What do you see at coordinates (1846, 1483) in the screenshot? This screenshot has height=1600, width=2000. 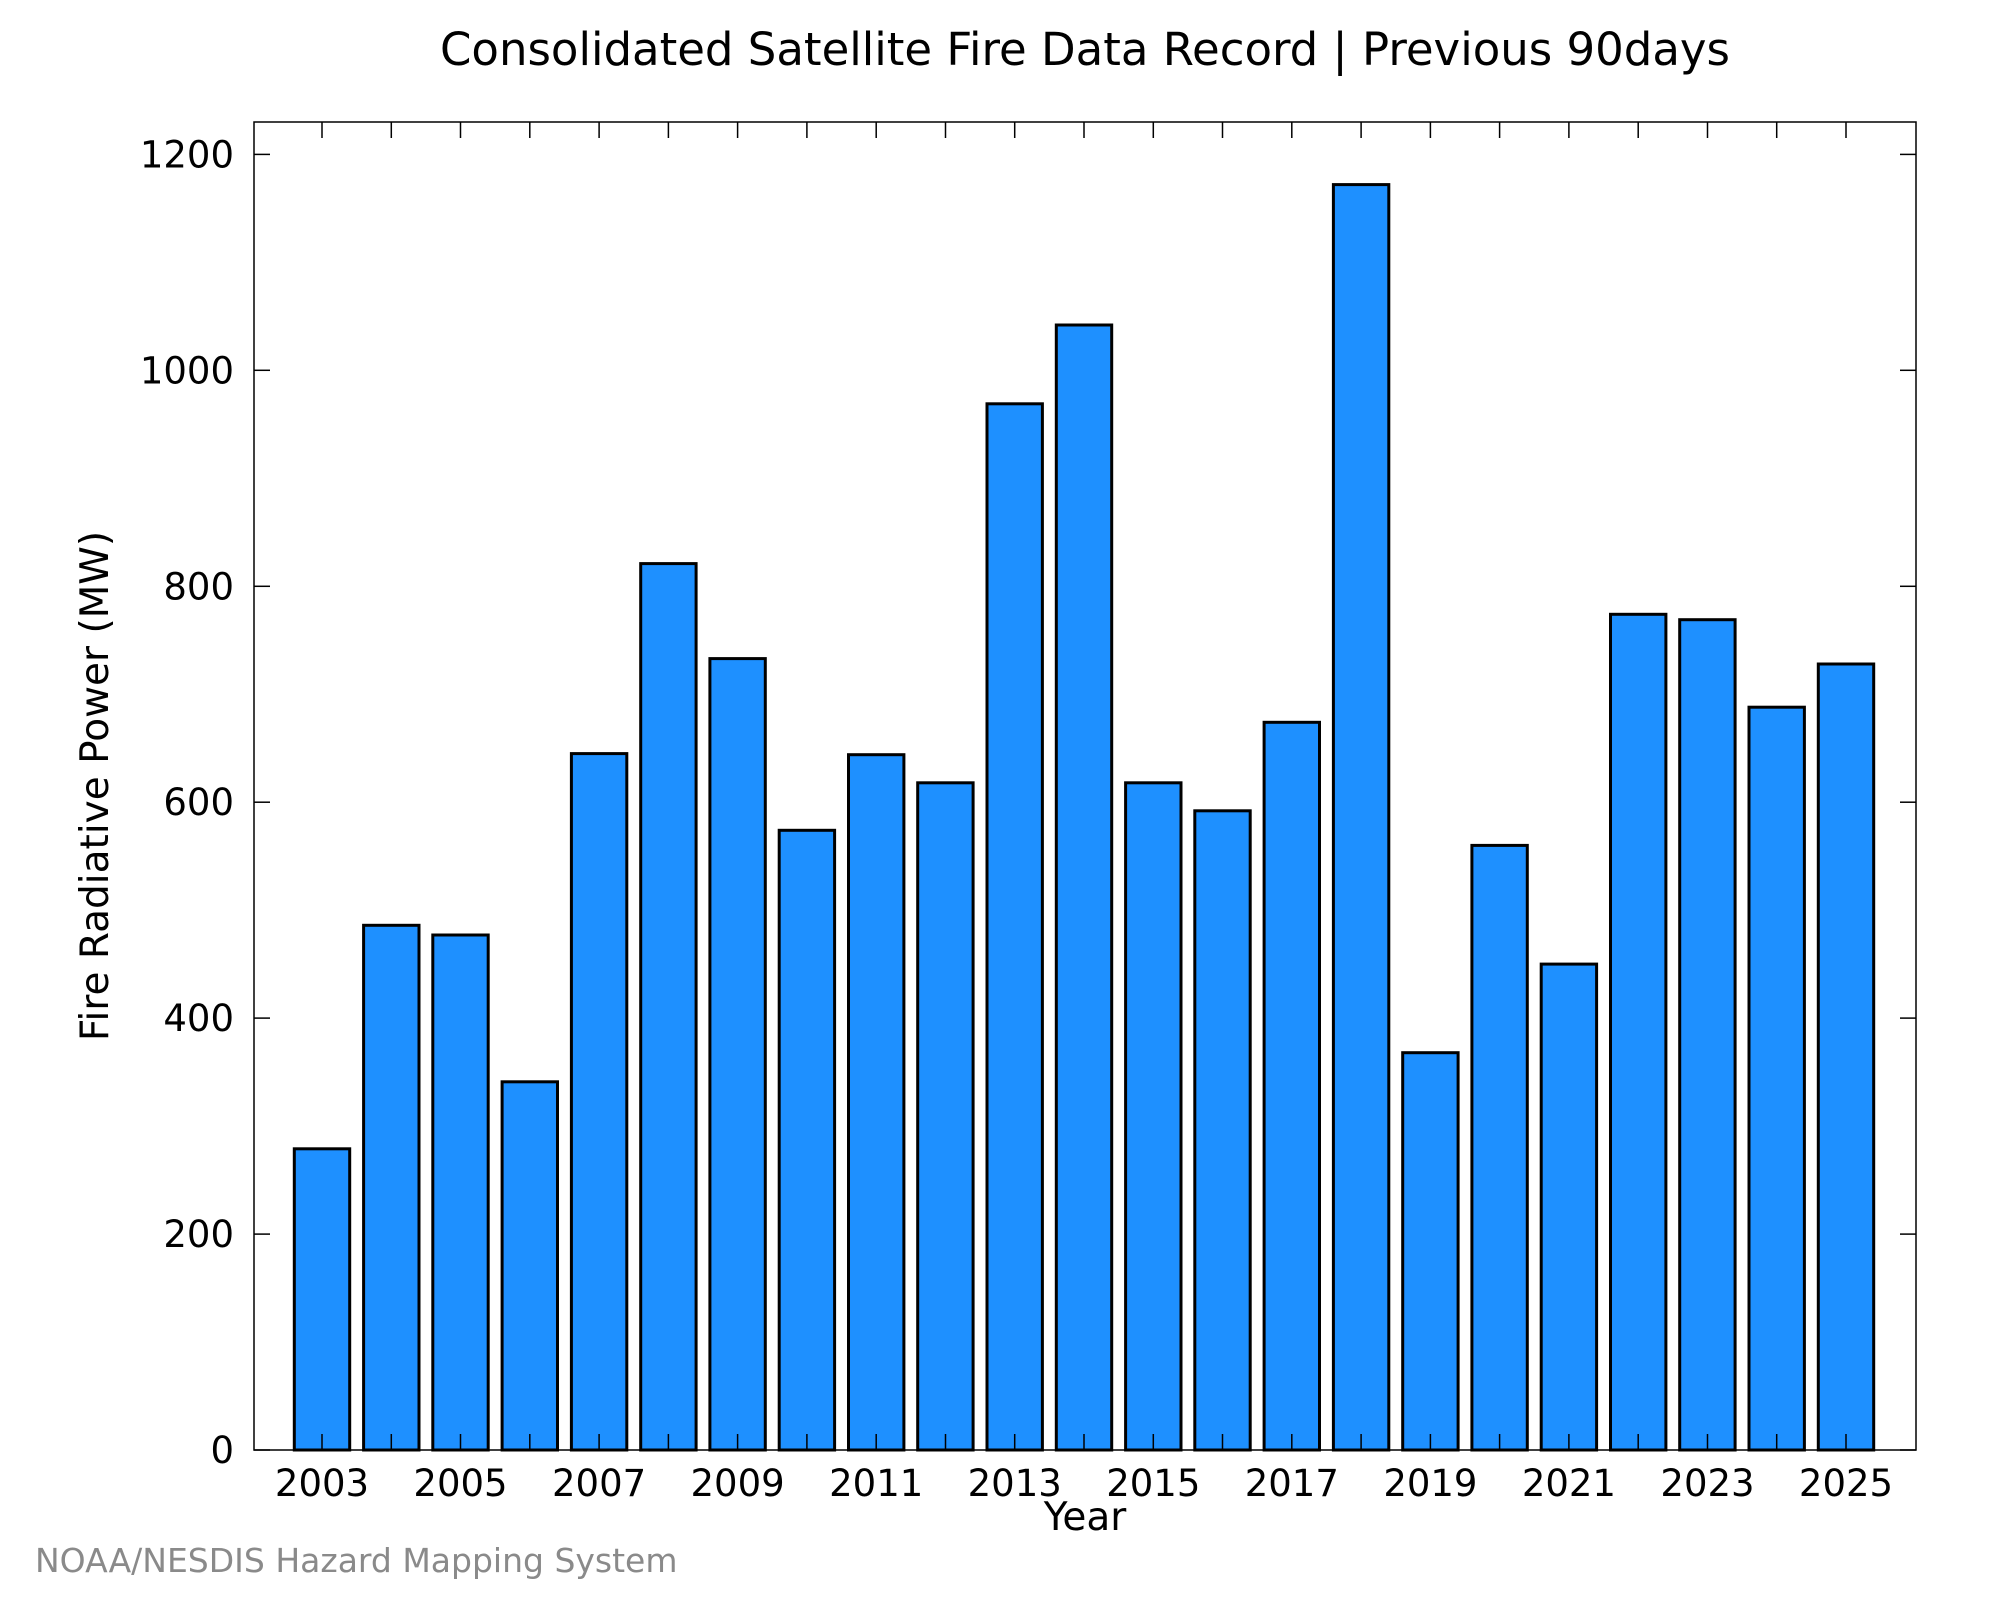 I see `x-tick-label-2025: 2025` at bounding box center [1846, 1483].